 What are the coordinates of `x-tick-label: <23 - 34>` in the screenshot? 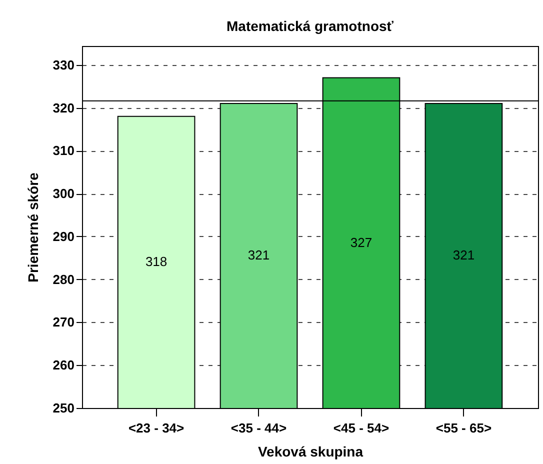 It's located at (156, 428).